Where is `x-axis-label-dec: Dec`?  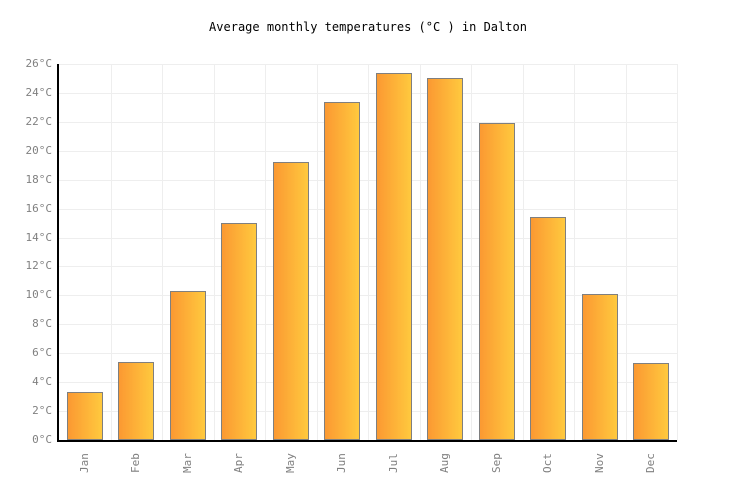
x-axis-label-dec: Dec is located at coordinates (650, 463).